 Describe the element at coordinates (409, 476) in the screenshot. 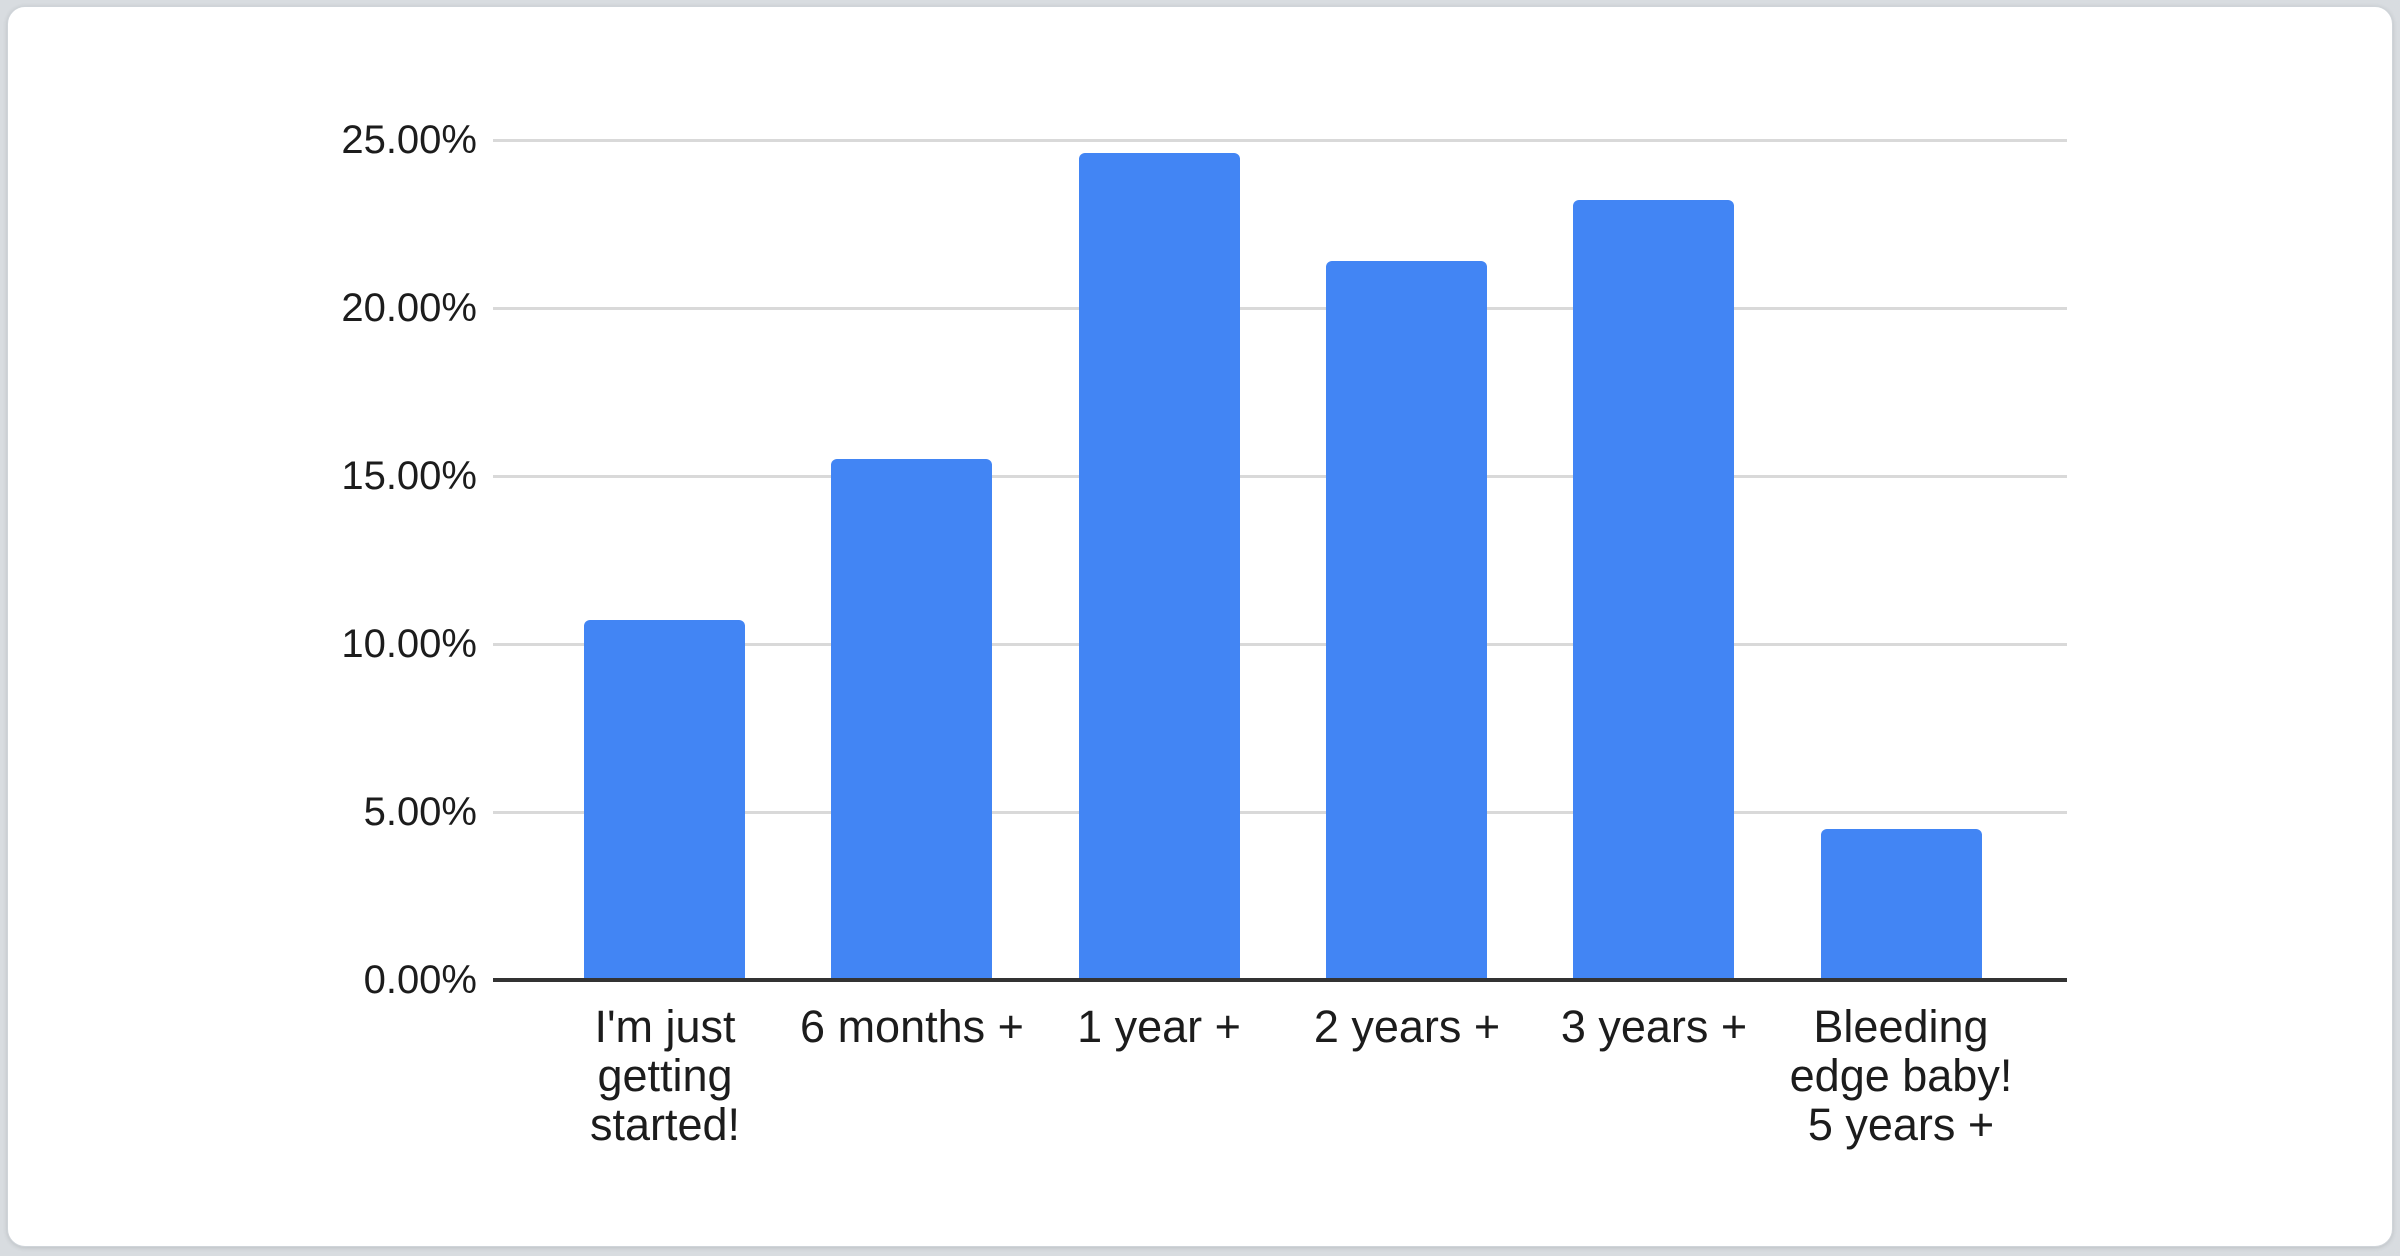

I see `y-axis-tick-label: 15.00%` at that location.